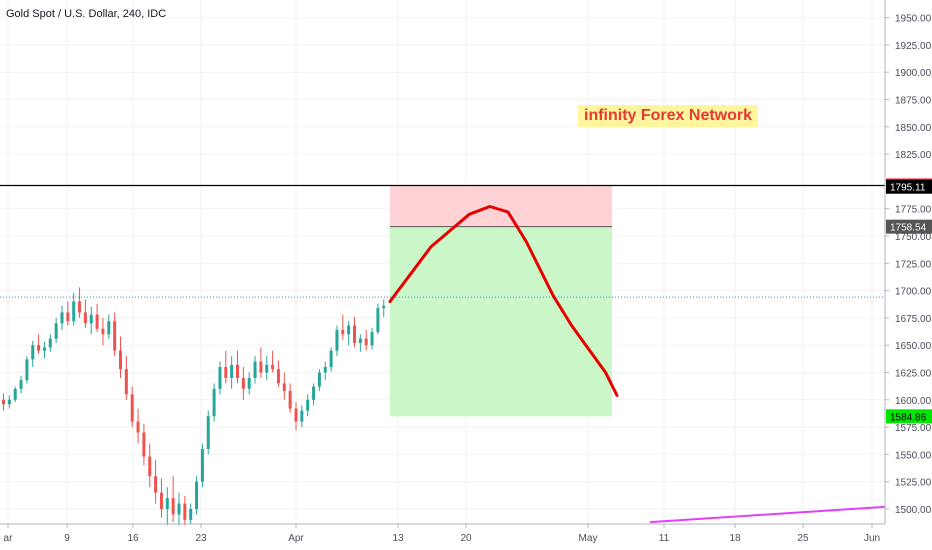 This screenshot has height=550, width=932. What do you see at coordinates (913, 510) in the screenshot?
I see `y-tick-label: 1500.00` at bounding box center [913, 510].